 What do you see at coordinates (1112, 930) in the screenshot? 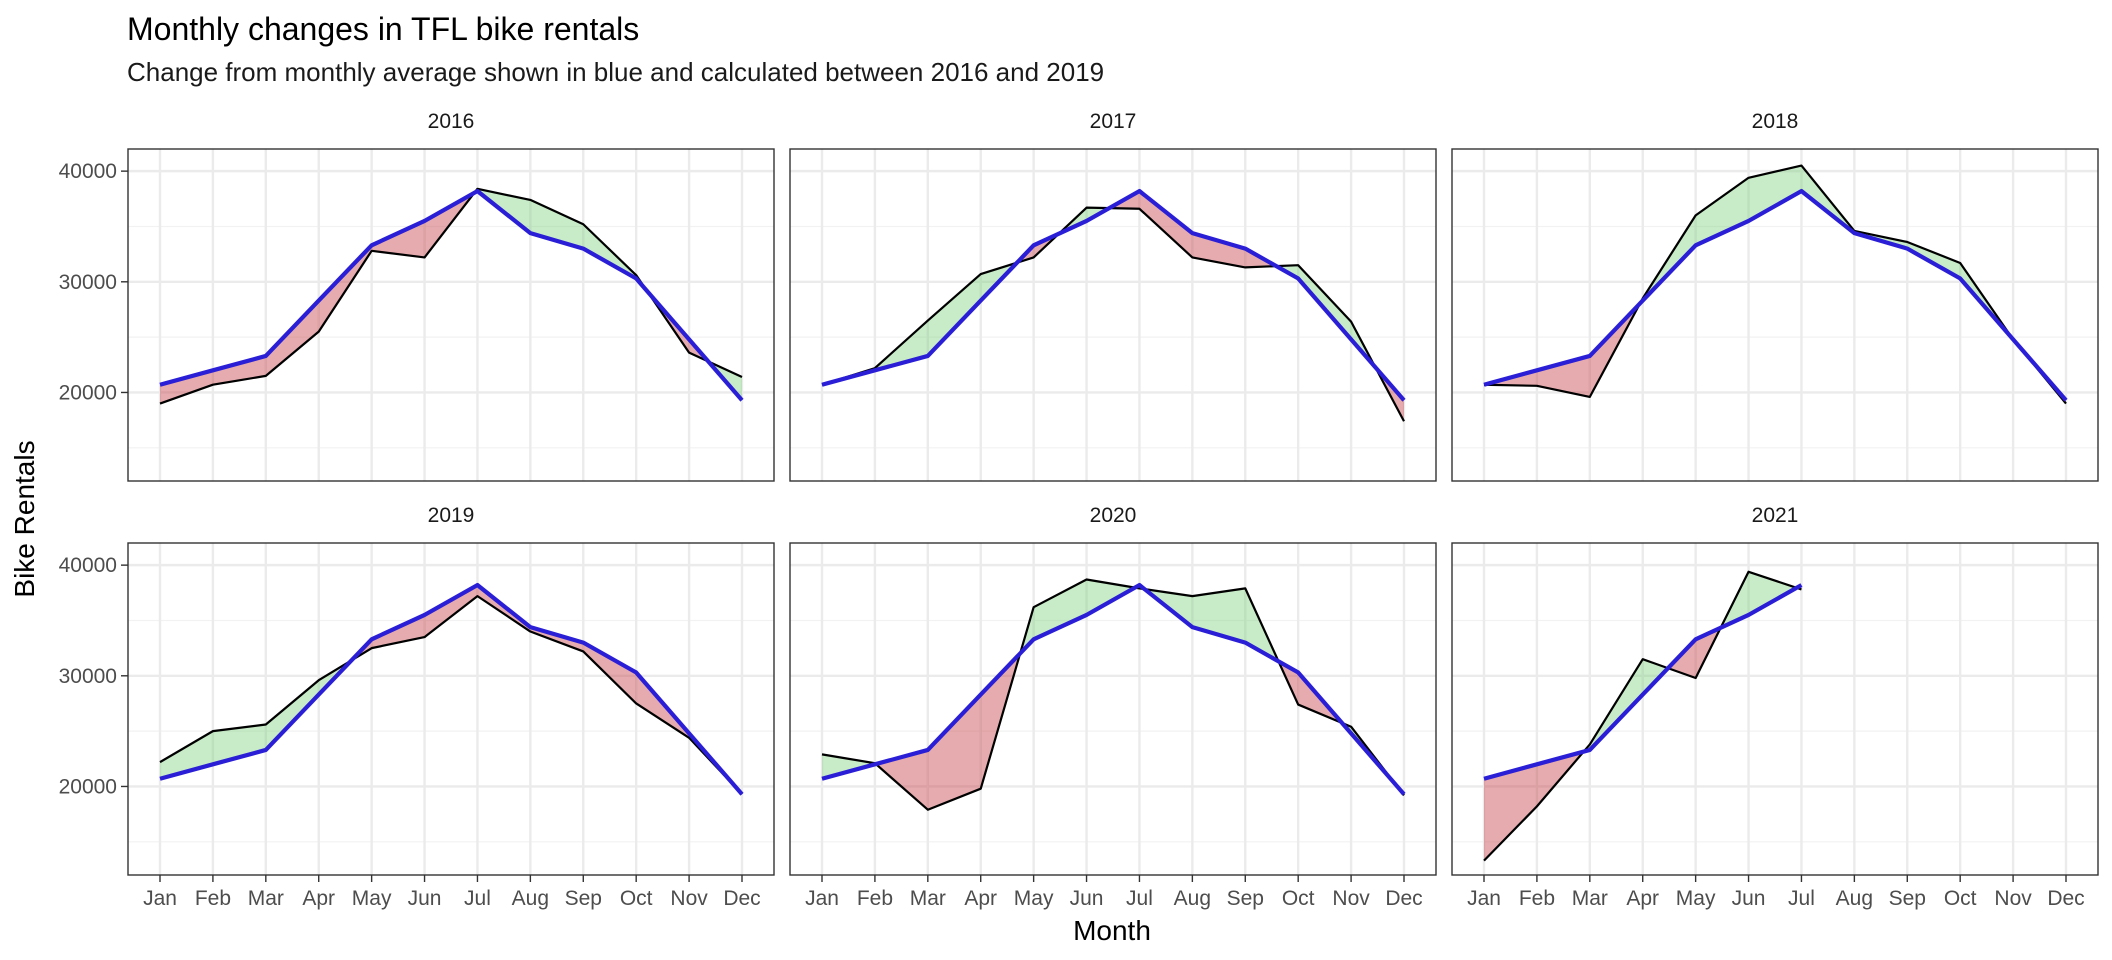
I see `x-axis-title: Month` at bounding box center [1112, 930].